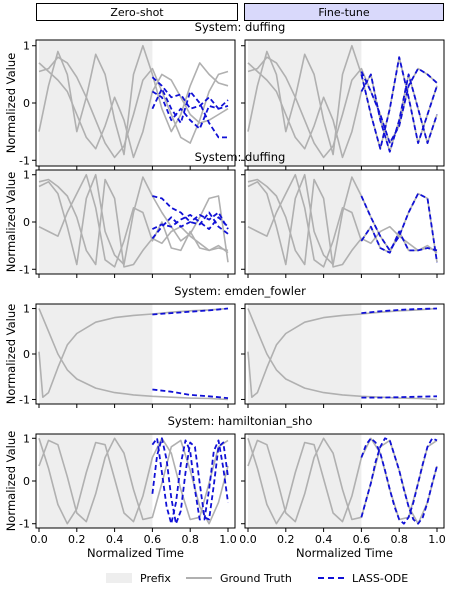  I want to click on panel-5: -1 0 1 Normalized Value, so click(120, 355).